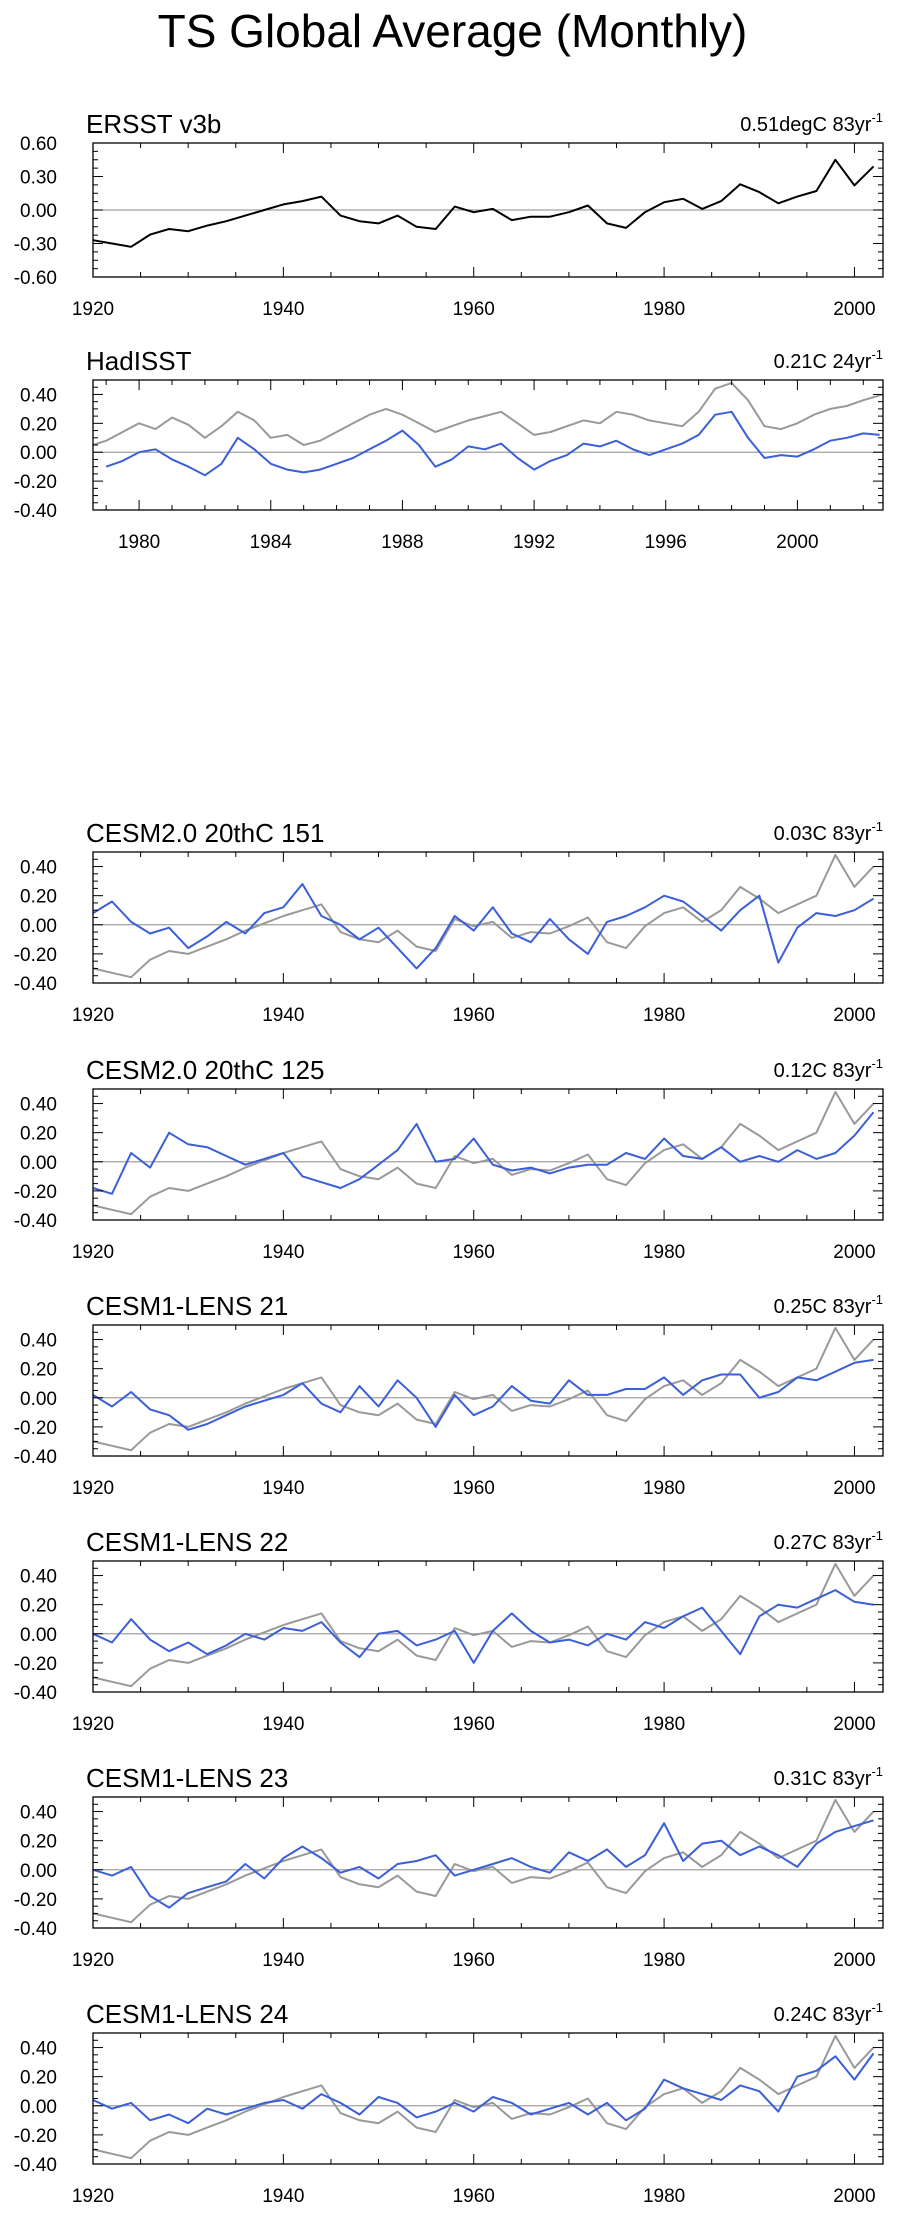  Describe the element at coordinates (483, 203) in the screenshot. I see `series-line-obs` at that location.